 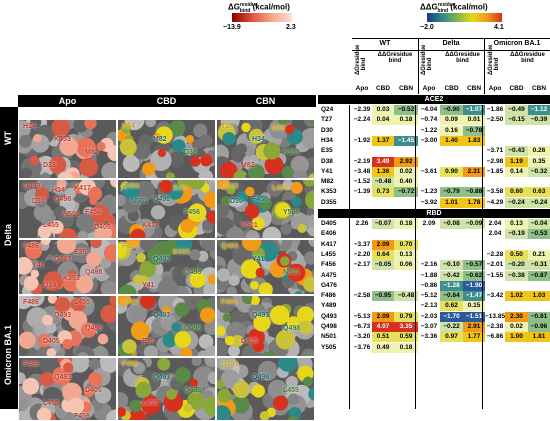 What do you see at coordinates (82, 188) in the screenshot?
I see `residue-label: K417` at bounding box center [82, 188].